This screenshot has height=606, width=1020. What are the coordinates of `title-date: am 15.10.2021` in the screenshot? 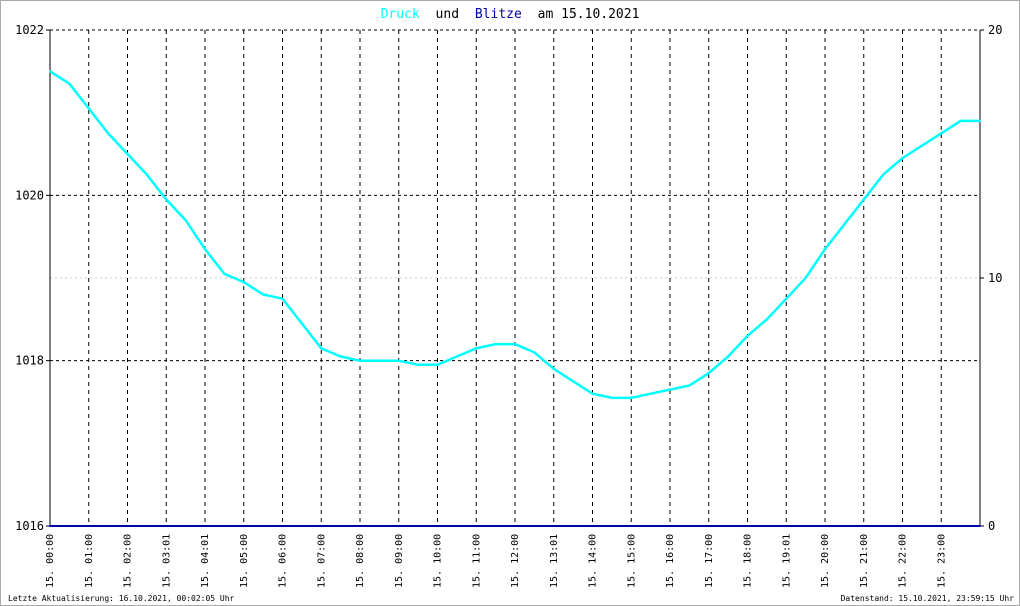 It's located at (589, 14).